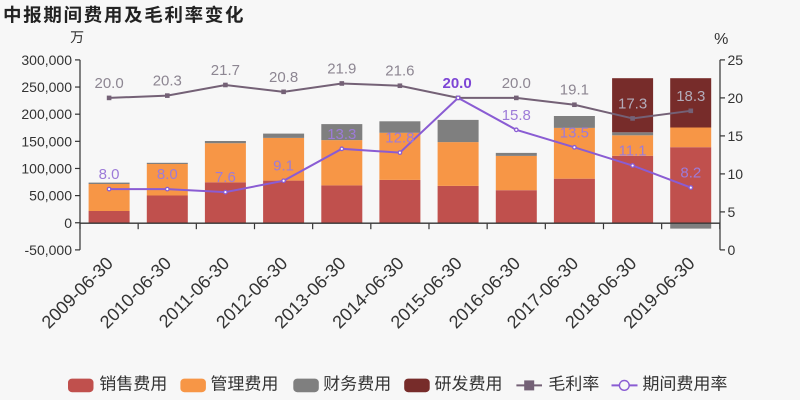 Image resolution: width=800 pixels, height=400 pixels. What do you see at coordinates (399, 71) in the screenshot?
I see `svg-text: 21.6` at bounding box center [399, 71].